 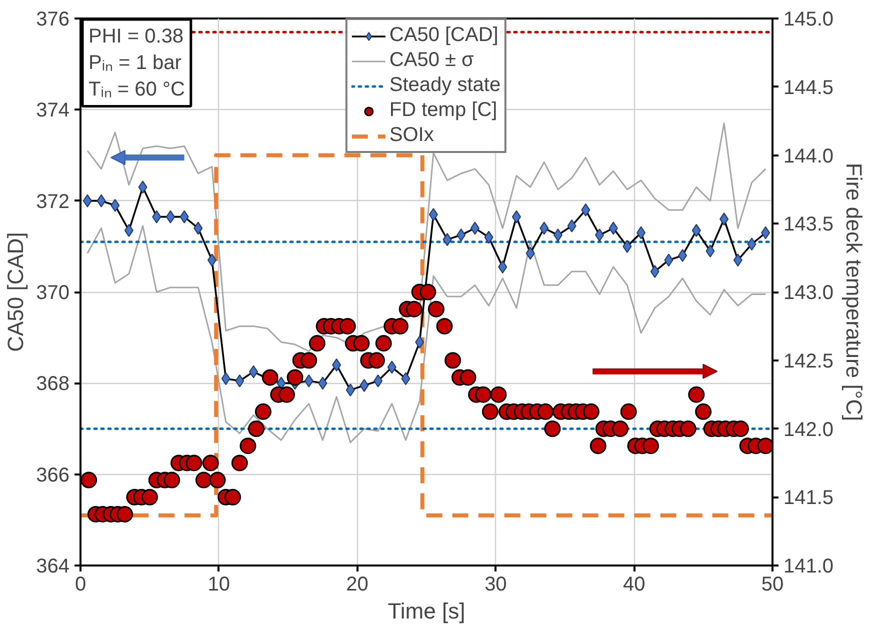 What do you see at coordinates (80, 585) in the screenshot?
I see `x-tick-label: 0` at bounding box center [80, 585].